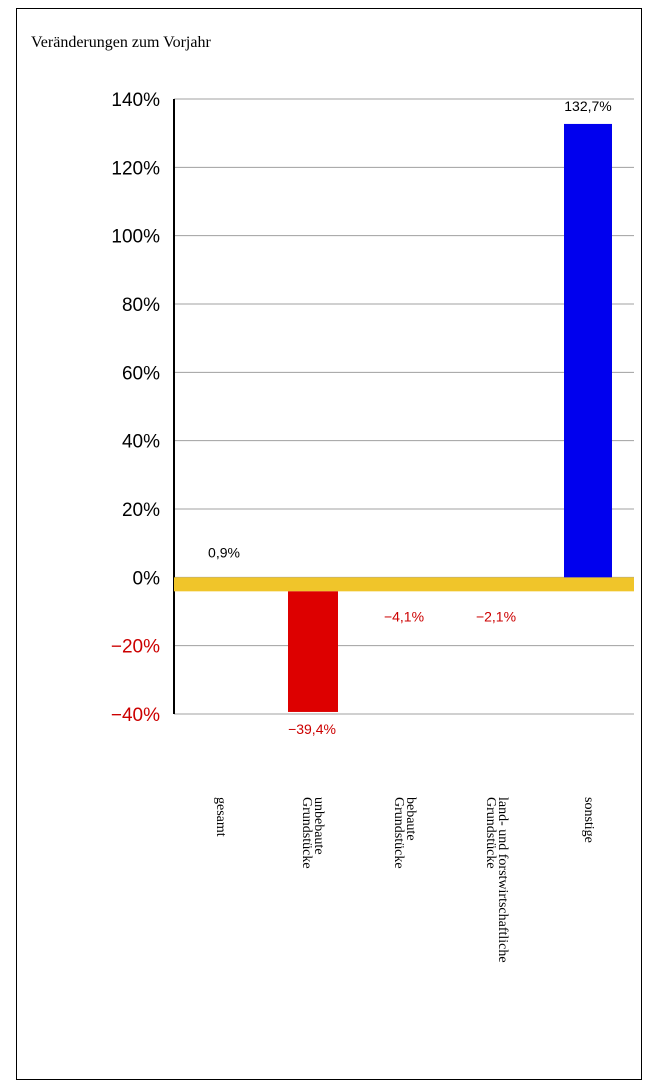 The height and width of the screenshot is (1084, 652). I want to click on category-label-line: land- und forstwirtschaftliche, so click(502, 880).